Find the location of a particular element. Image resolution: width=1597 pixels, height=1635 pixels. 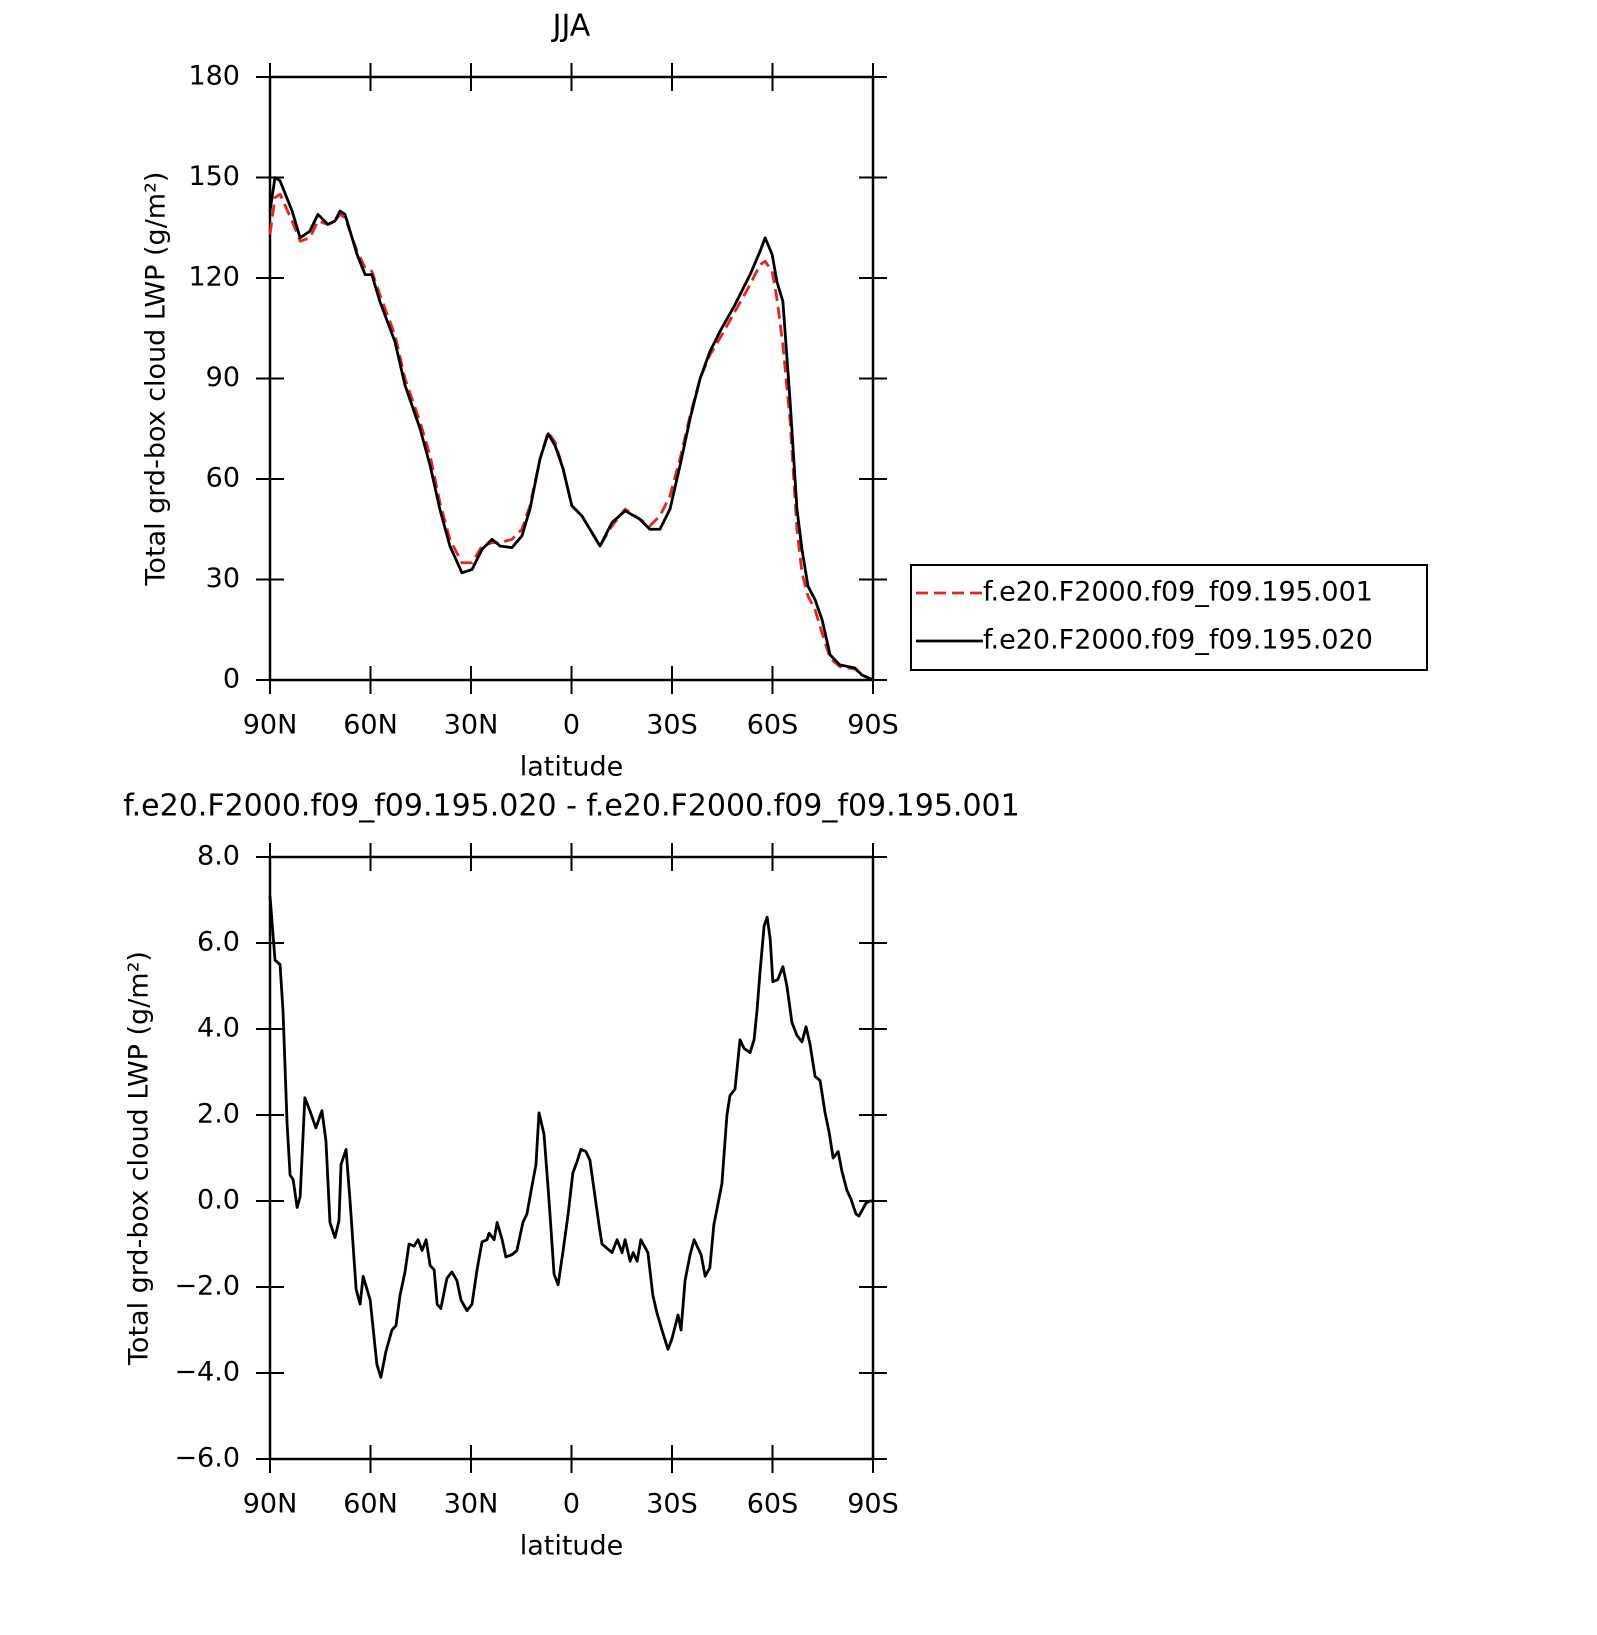

y-tick-label: 6.0 is located at coordinates (218, 942).